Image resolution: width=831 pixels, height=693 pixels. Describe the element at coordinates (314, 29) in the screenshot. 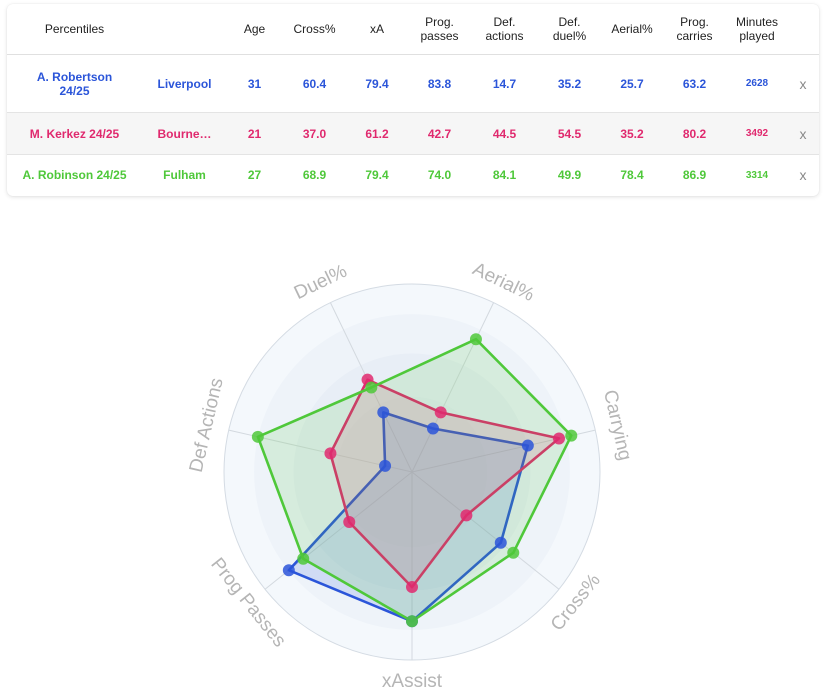

I see `header-cross: Cross%` at that location.